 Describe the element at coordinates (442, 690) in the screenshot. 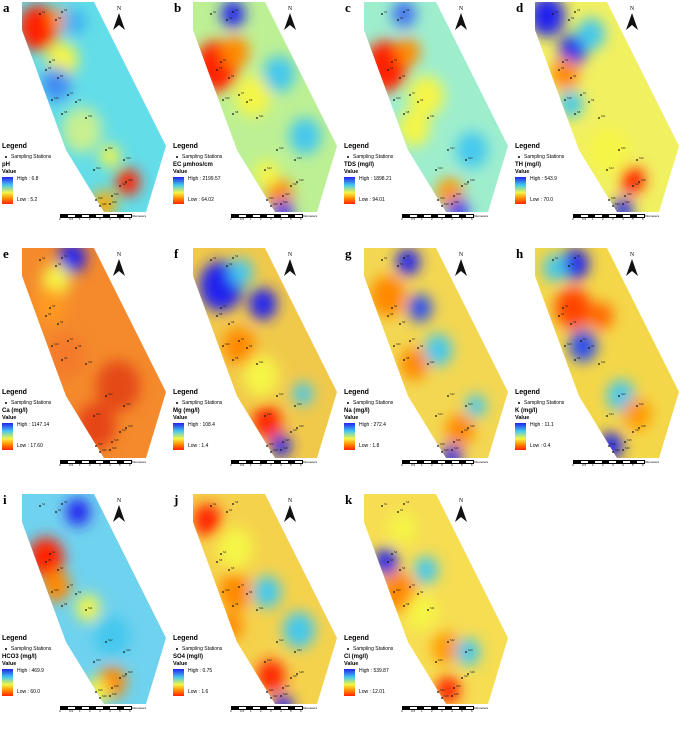

I see `station-id: S16` at that location.